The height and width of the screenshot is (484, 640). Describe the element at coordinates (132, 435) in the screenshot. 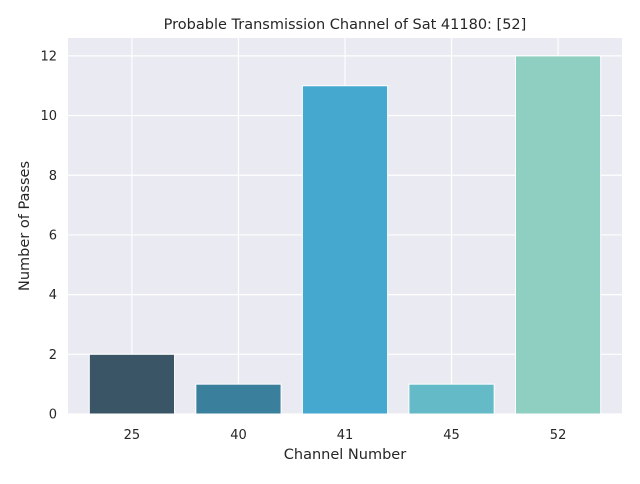

I see `x-tick-label: 25` at that location.